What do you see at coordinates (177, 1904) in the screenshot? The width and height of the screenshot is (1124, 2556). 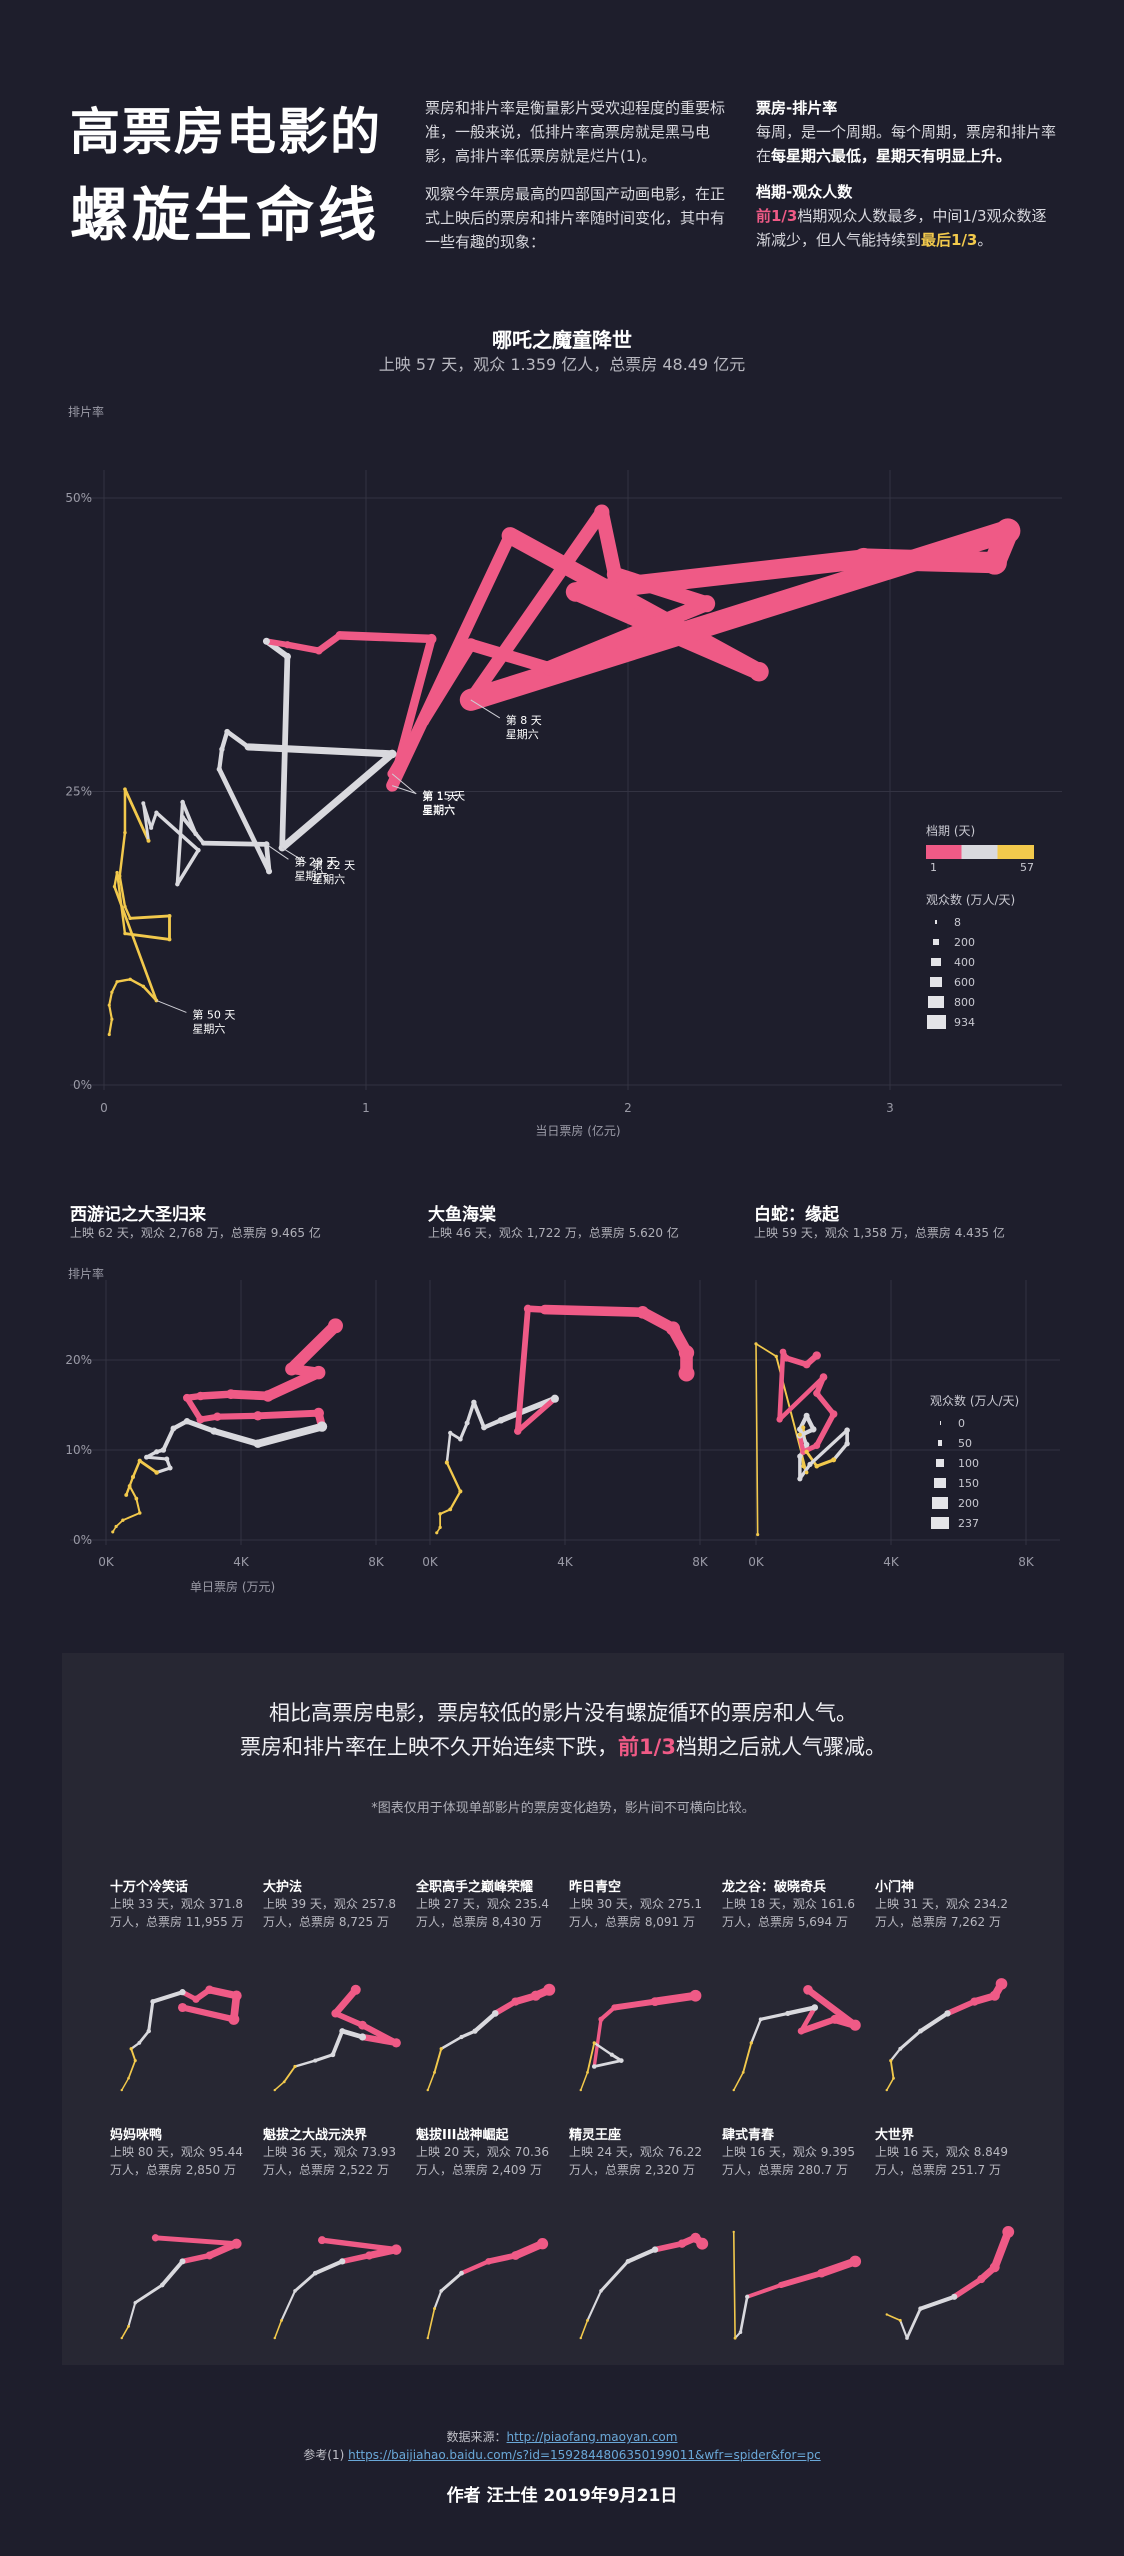 I see `mini-film-line1: 上映 33 天，观众 371.8` at bounding box center [177, 1904].